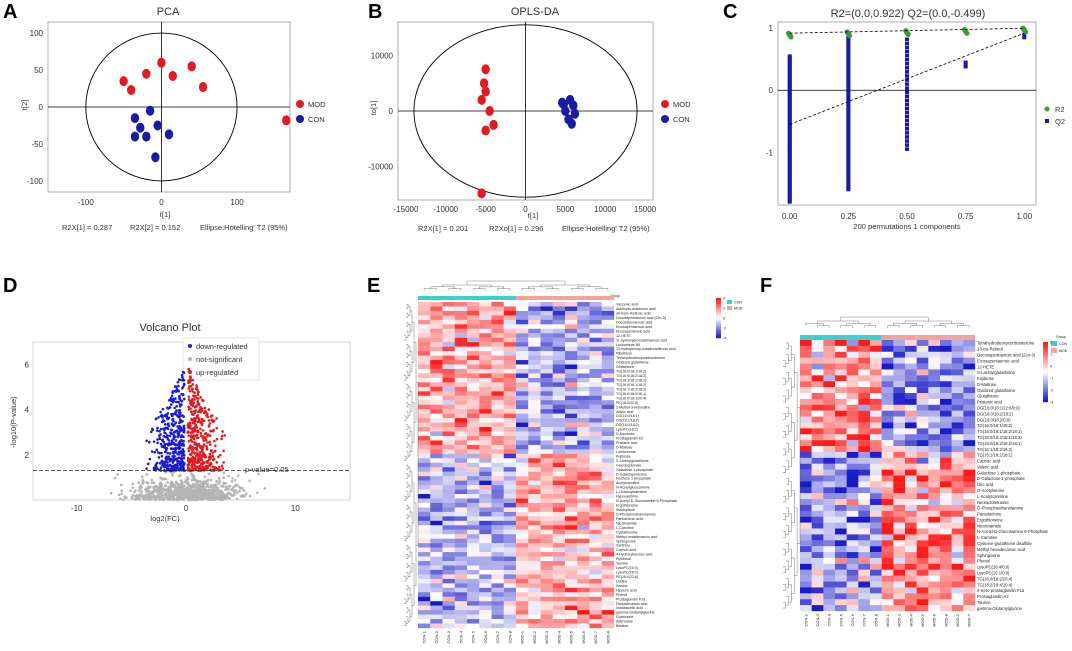 The width and height of the screenshot is (1072, 651). I want to click on heatmap-f-row-label: Tetrahydrodeoxycorticosterone, so click(1006, 343).